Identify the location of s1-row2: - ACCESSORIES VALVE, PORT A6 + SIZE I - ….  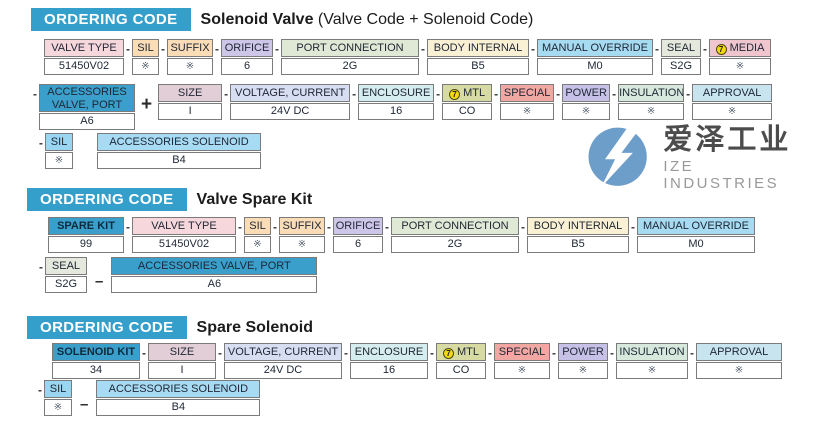
(402, 107).